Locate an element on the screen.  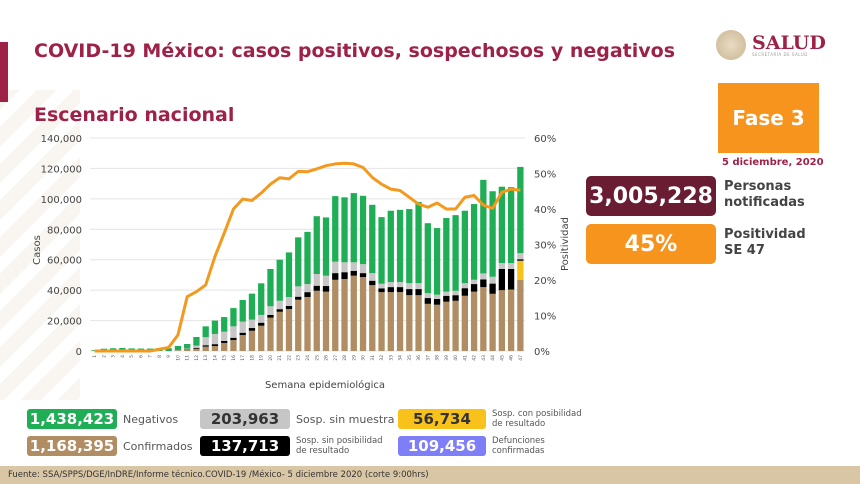
x-tick-label: 44 is located at coordinates (493, 358).